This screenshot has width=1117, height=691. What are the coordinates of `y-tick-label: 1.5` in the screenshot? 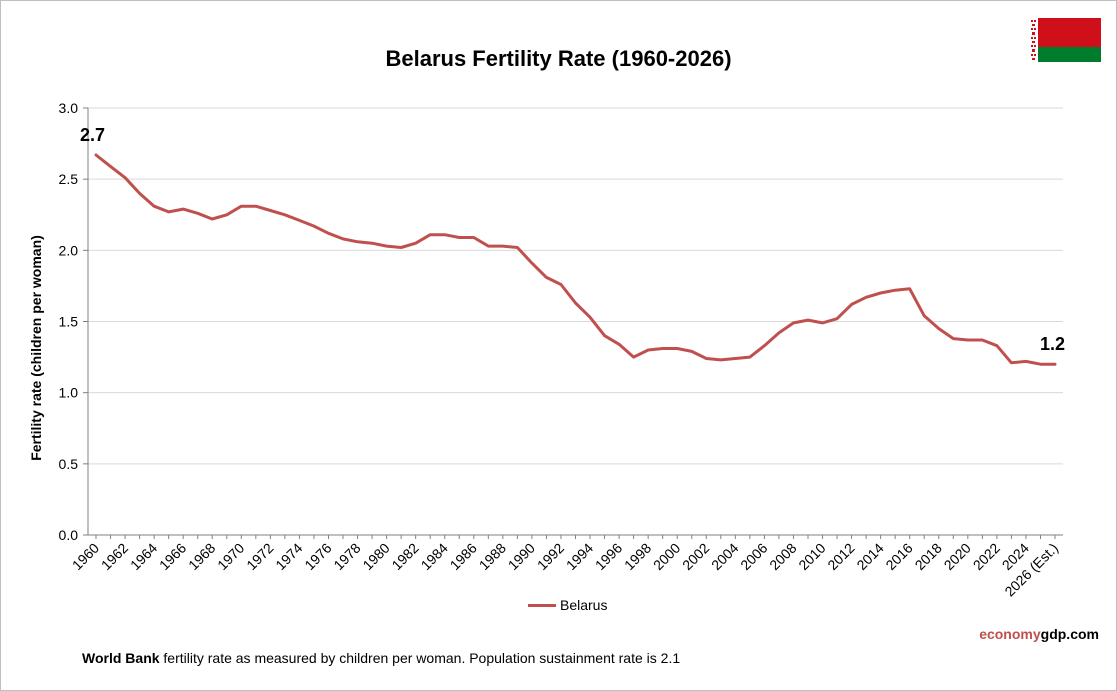 It's located at (69, 322).